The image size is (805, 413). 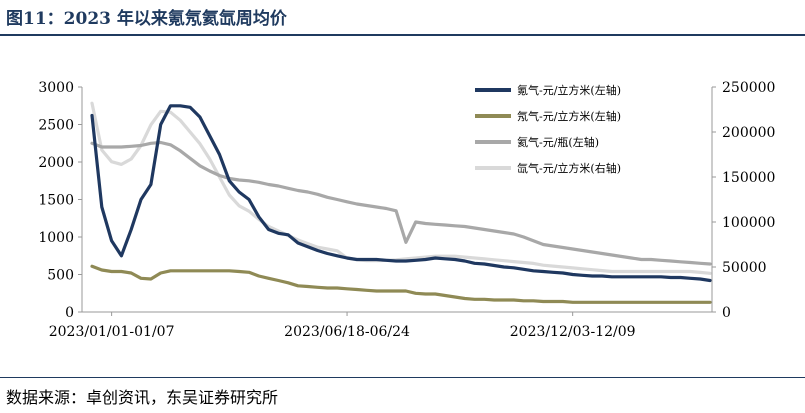 What do you see at coordinates (56, 163) in the screenshot?
I see `y-left-tick-label: 2000` at bounding box center [56, 163].